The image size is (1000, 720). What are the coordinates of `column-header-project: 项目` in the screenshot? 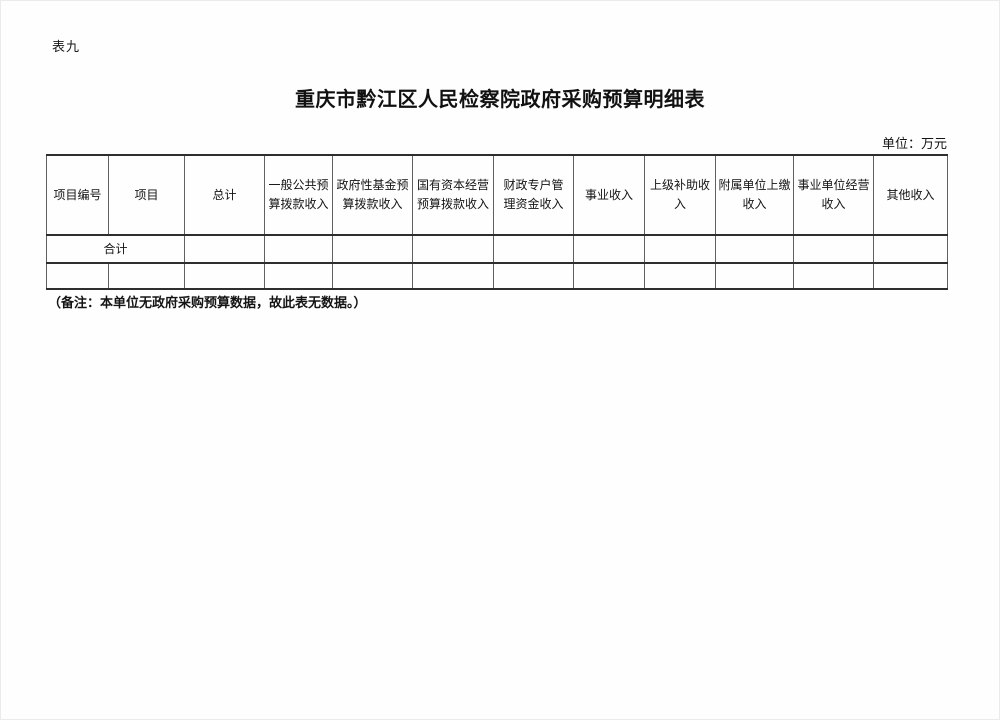 It's located at (146, 195).